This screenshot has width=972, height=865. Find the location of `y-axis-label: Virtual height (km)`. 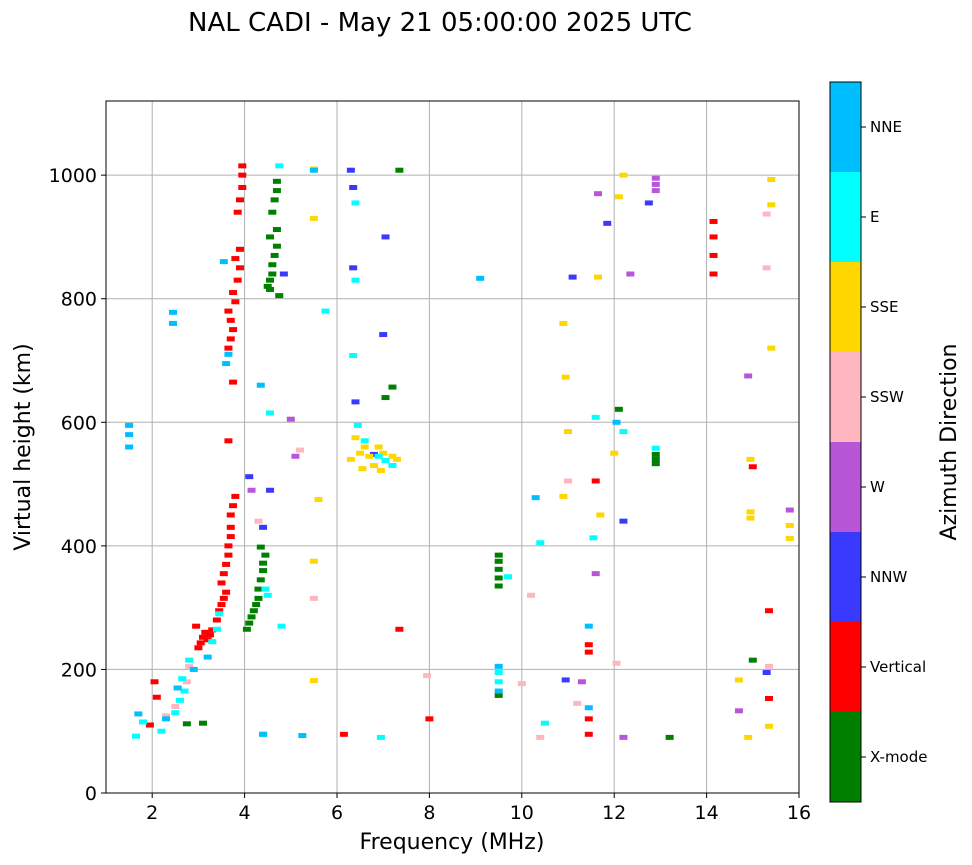

y-axis-label: Virtual height (km) is located at coordinates (23, 446).